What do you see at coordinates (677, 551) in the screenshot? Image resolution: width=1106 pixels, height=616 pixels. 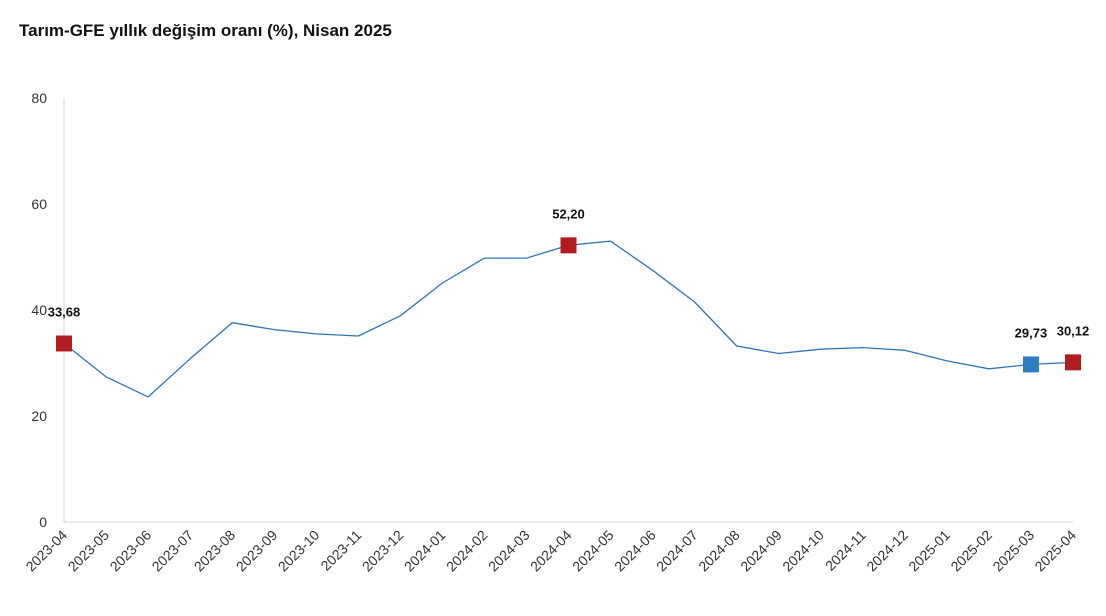 I see `x-tick-label: 2024-07` at bounding box center [677, 551].